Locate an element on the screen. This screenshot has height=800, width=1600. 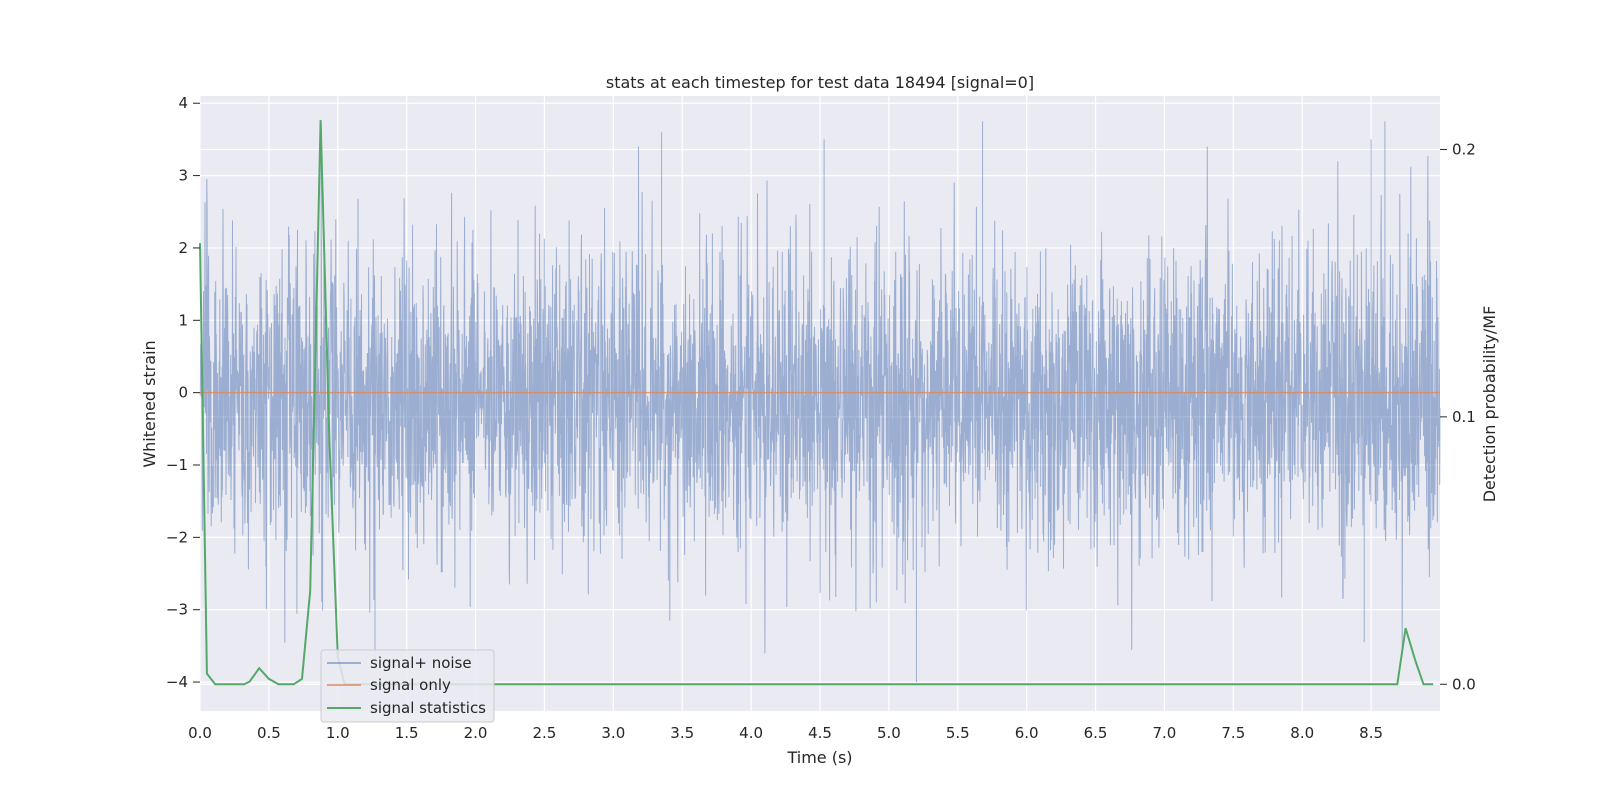
x-tick-label: 8.5 is located at coordinates (1371, 733).